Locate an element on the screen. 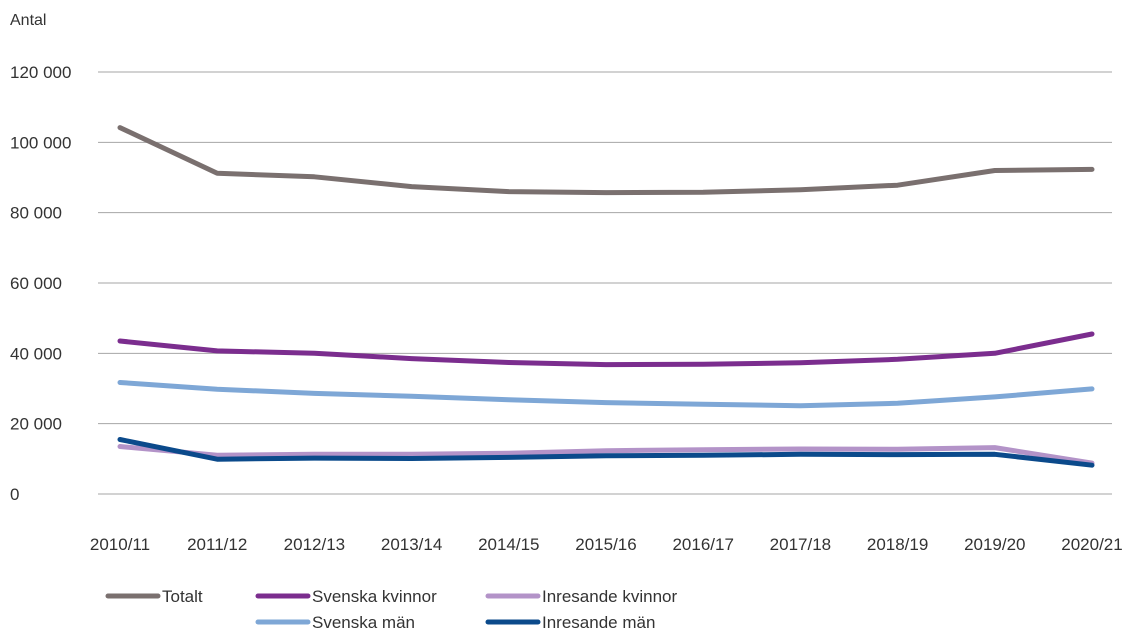 Image resolution: width=1132 pixels, height=630 pixels. series-line-inresande-kvinnor is located at coordinates (606, 455).